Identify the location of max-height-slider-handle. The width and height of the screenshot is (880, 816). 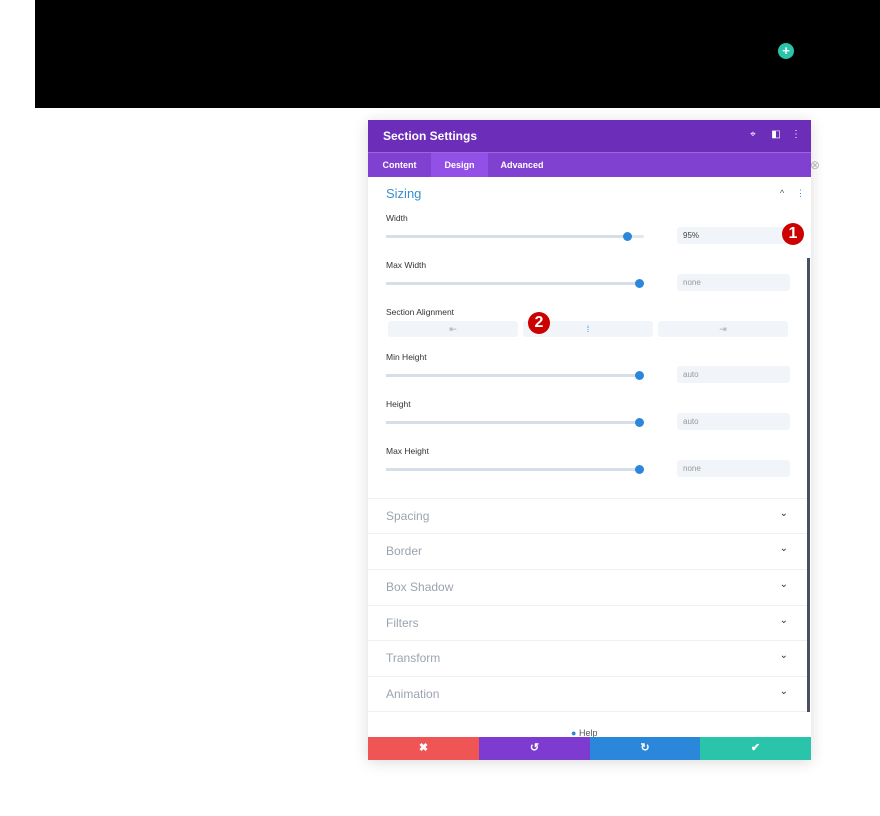
(639, 469).